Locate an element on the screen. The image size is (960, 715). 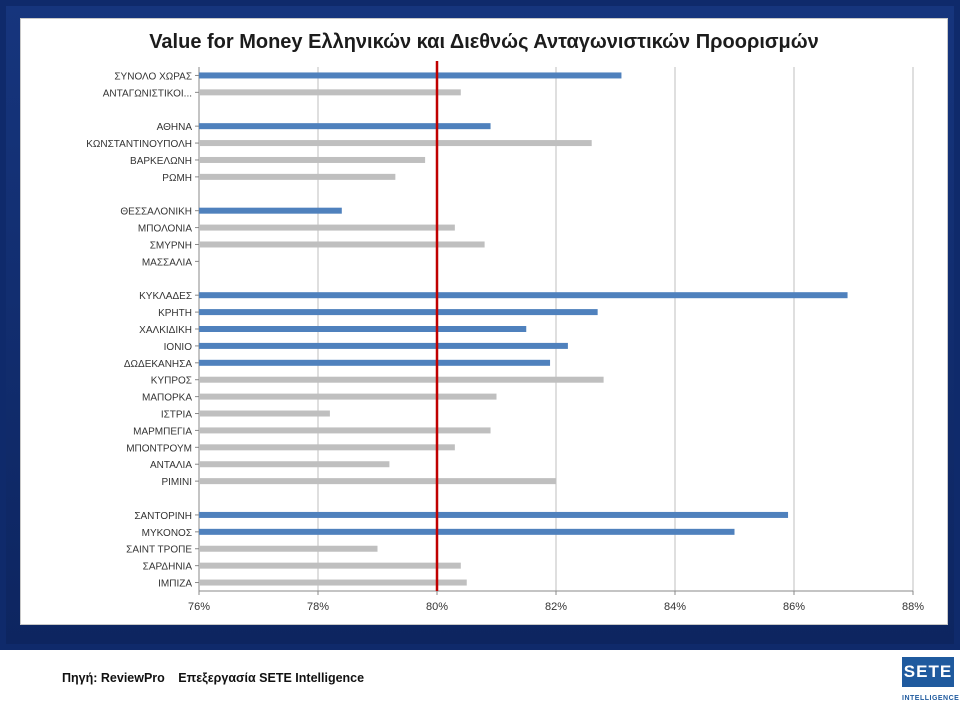
sete-logo-main: SETE is located at coordinates (928, 672).